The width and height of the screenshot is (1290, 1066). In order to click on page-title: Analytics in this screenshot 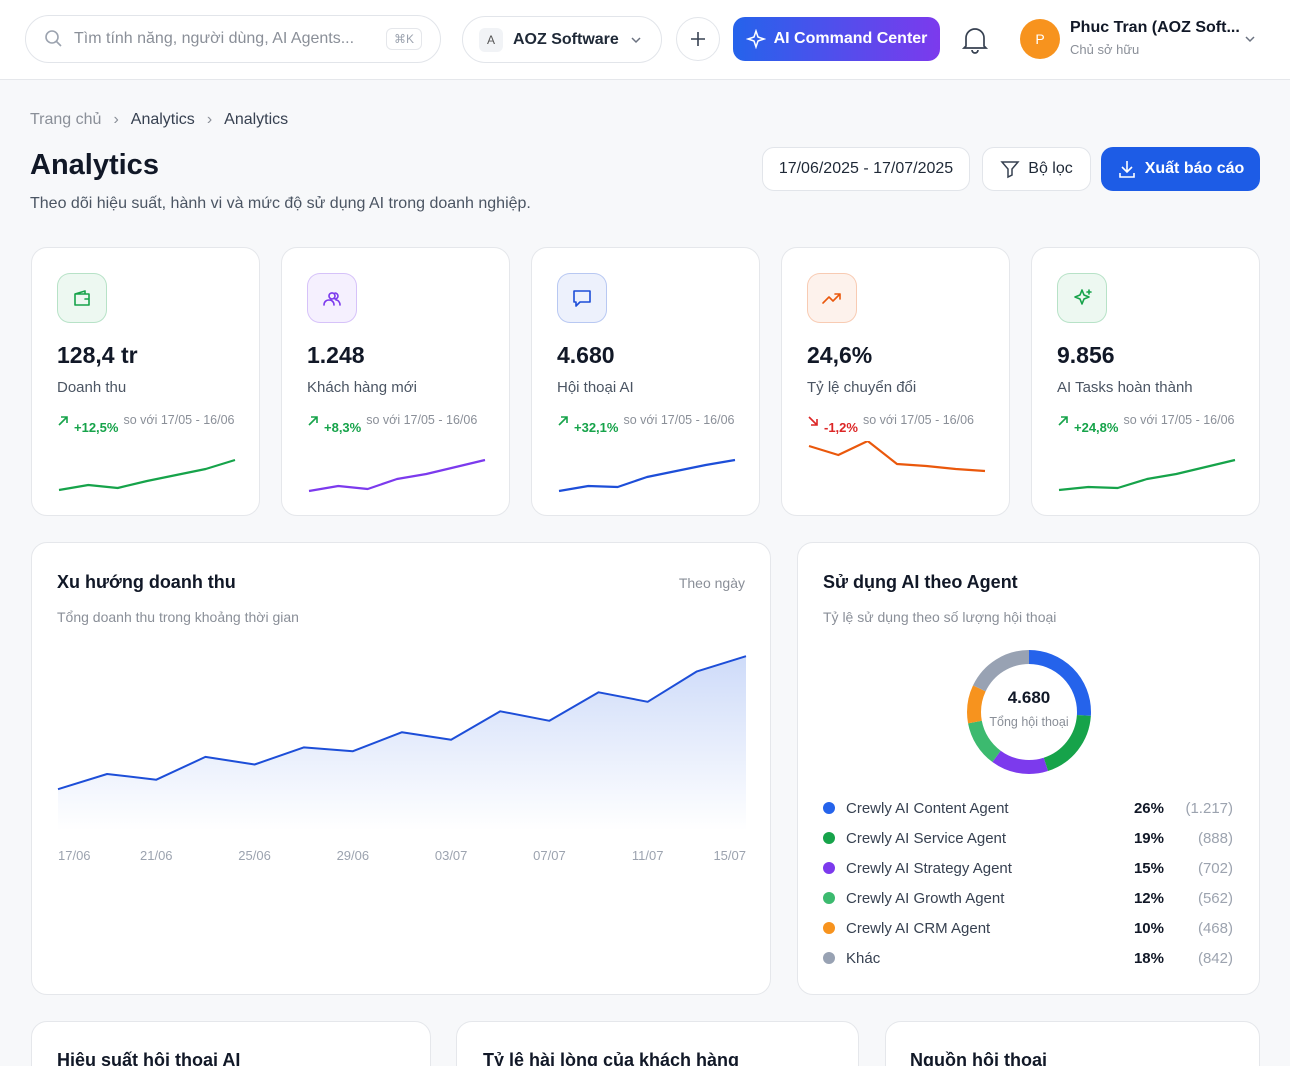, I will do `click(94, 165)`.